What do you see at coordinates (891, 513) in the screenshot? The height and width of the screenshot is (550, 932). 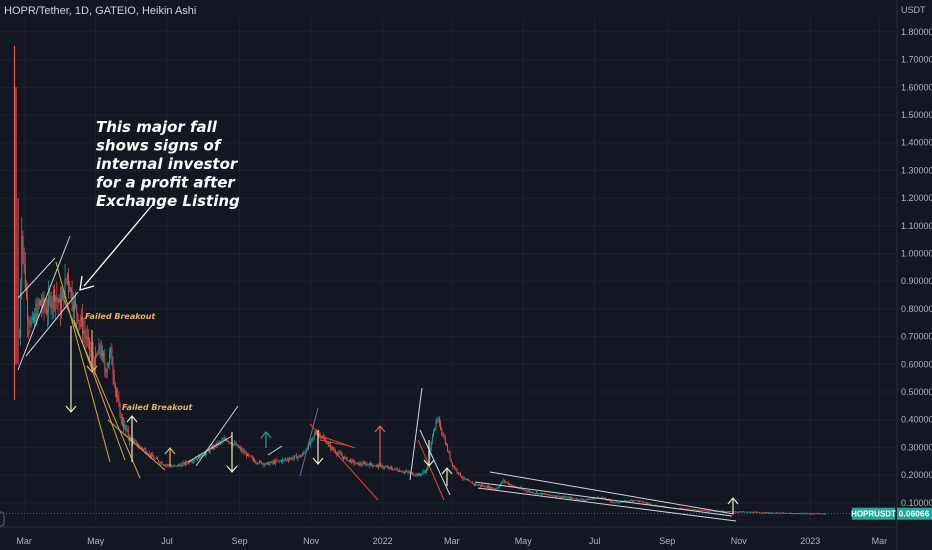 I see `symbol-price-tag: HOPRUSDT 0.06066` at bounding box center [891, 513].